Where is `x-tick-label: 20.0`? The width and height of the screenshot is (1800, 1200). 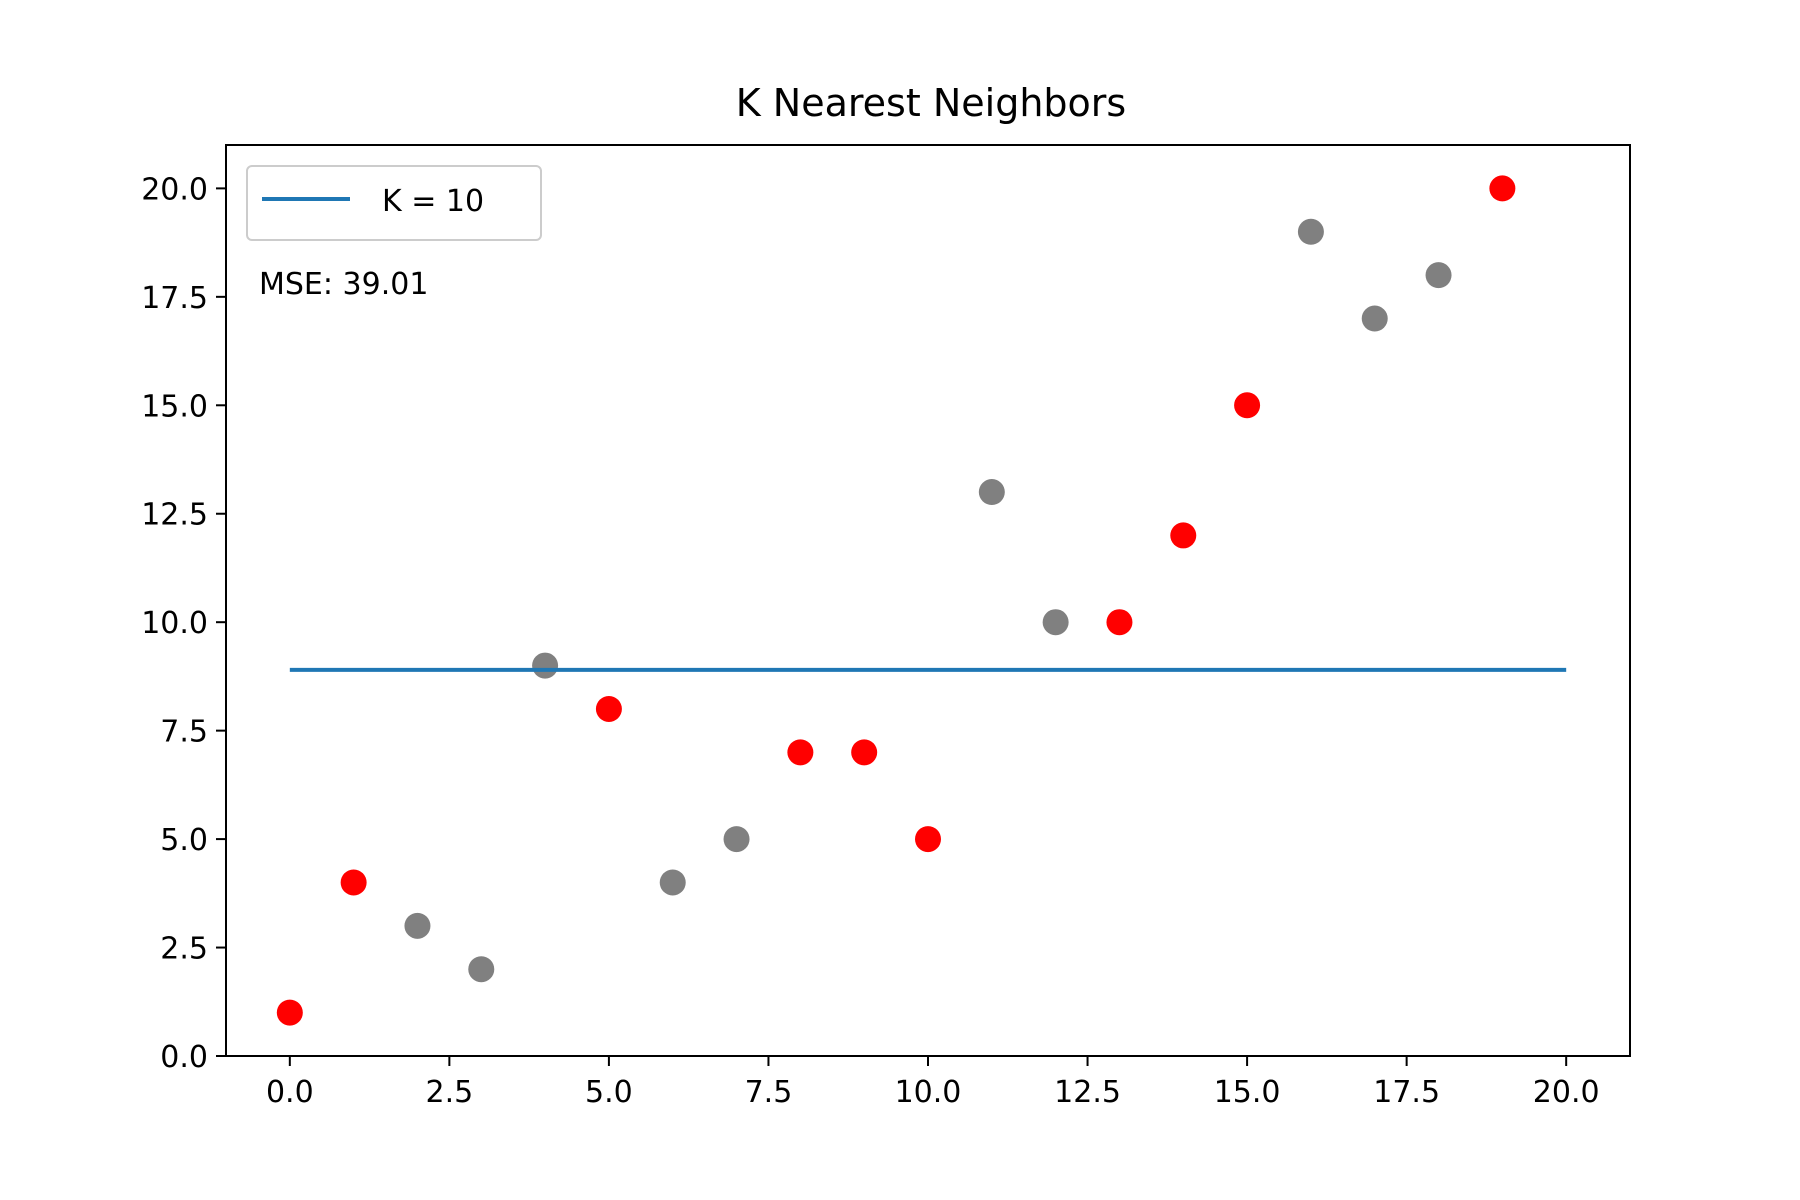
x-tick-label: 20.0 is located at coordinates (1566, 1092).